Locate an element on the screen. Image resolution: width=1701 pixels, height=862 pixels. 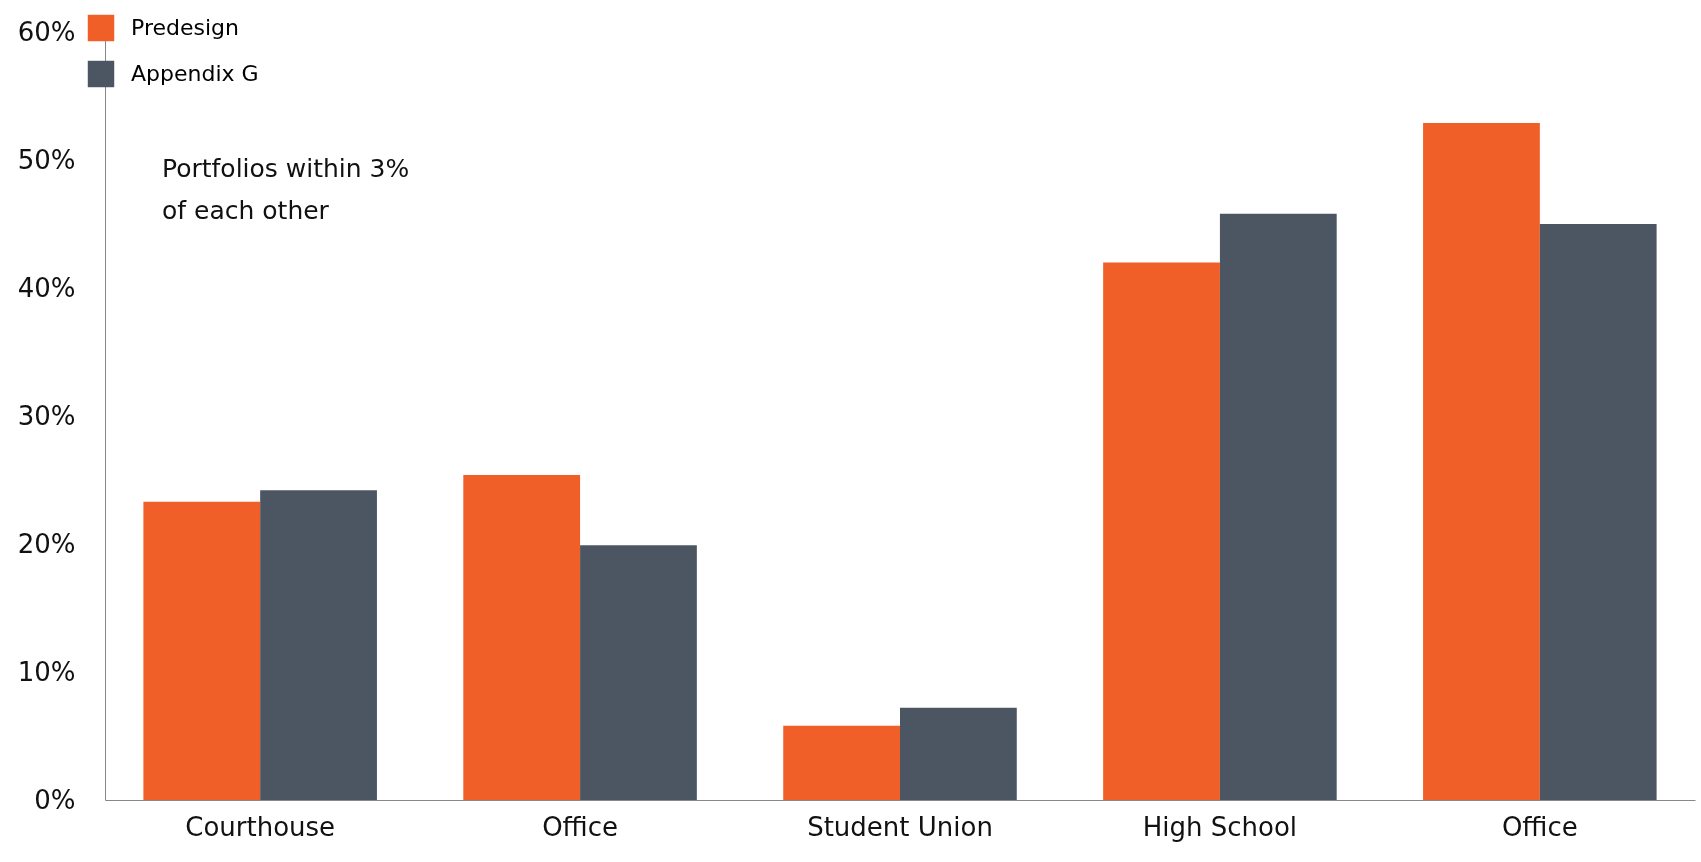
annotation: Portfolios within 3% of each other is located at coordinates (286, 189).